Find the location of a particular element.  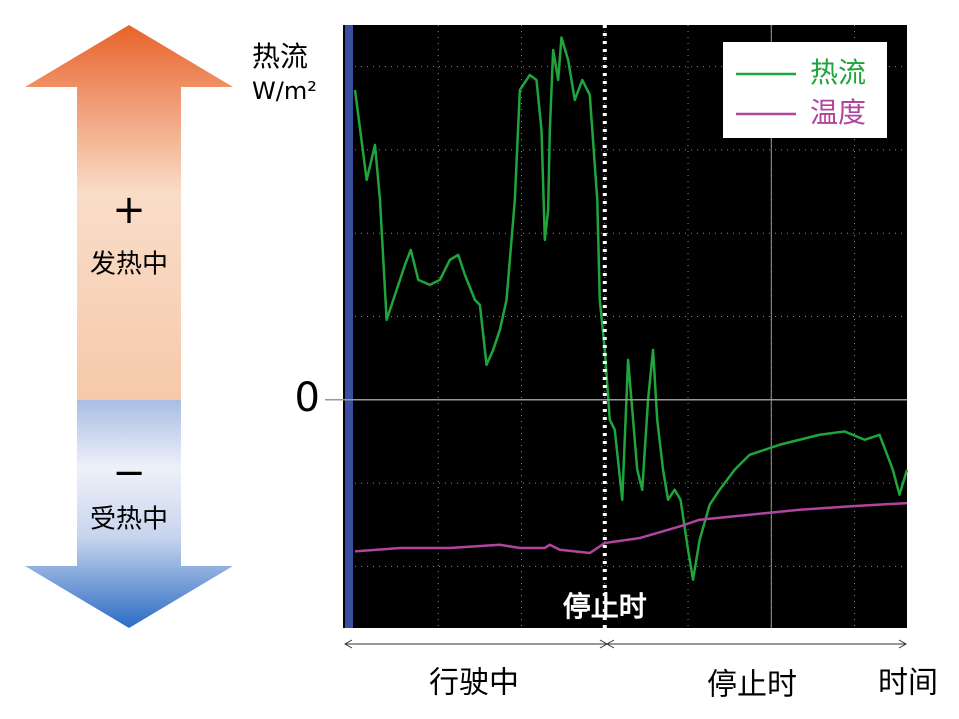

x-axis-label: 时间 is located at coordinates (908, 683).